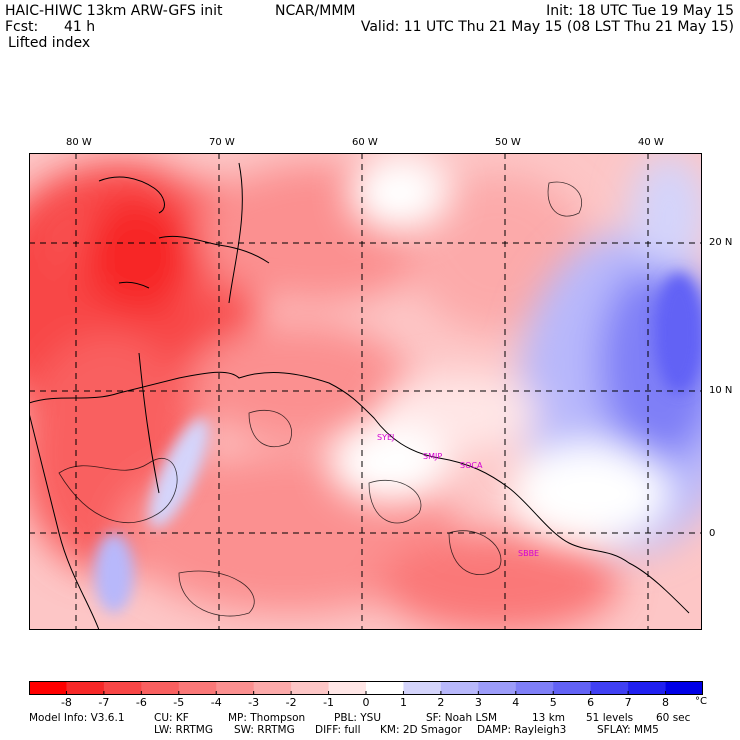 The height and width of the screenshot is (740, 740). What do you see at coordinates (628, 702) in the screenshot?
I see `colorbar-tick-label: 7` at bounding box center [628, 702].